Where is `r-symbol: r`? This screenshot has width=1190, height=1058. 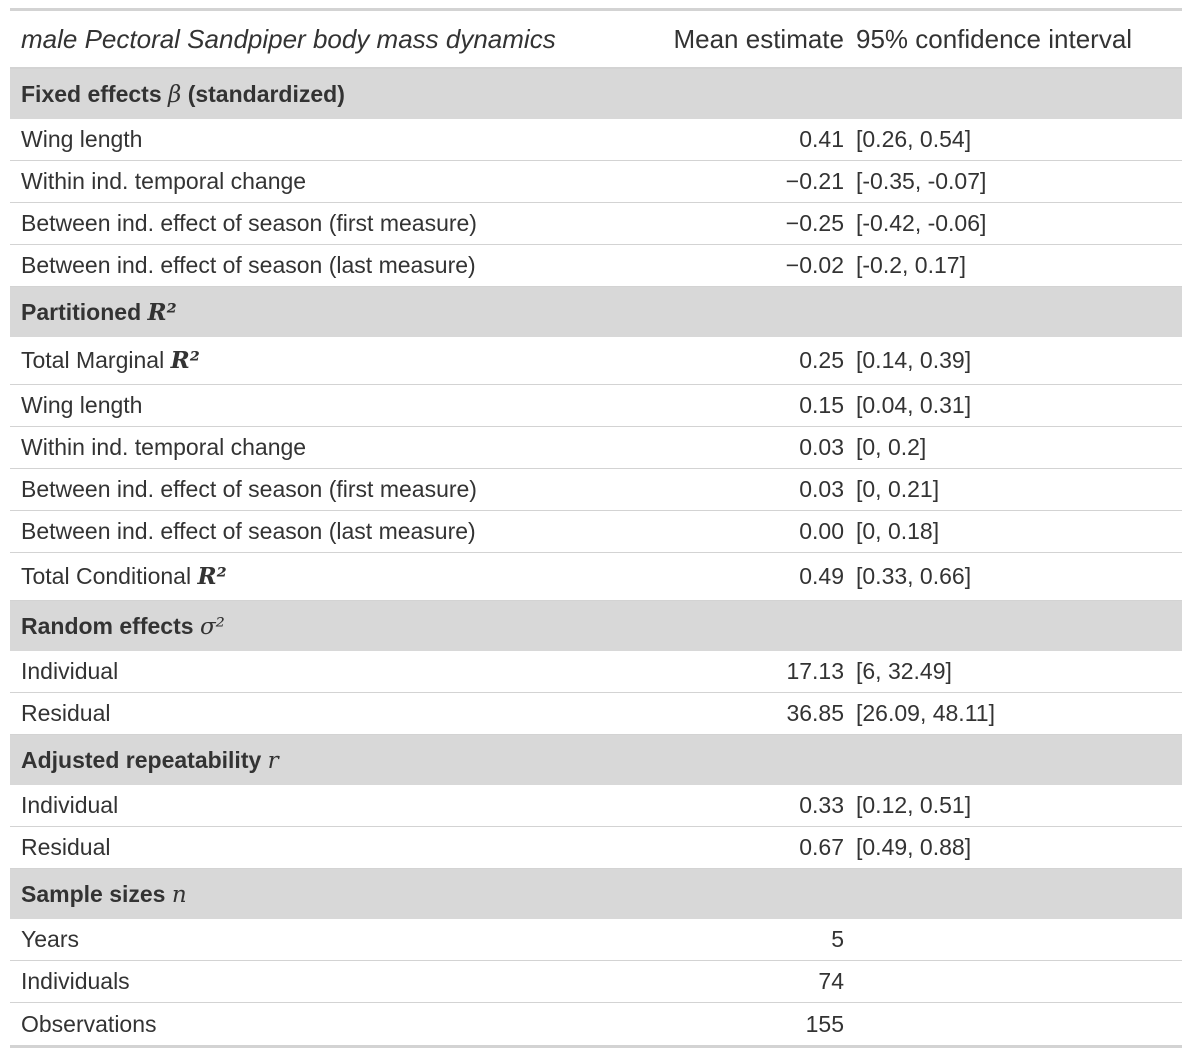
r-symbol: r is located at coordinates (273, 760).